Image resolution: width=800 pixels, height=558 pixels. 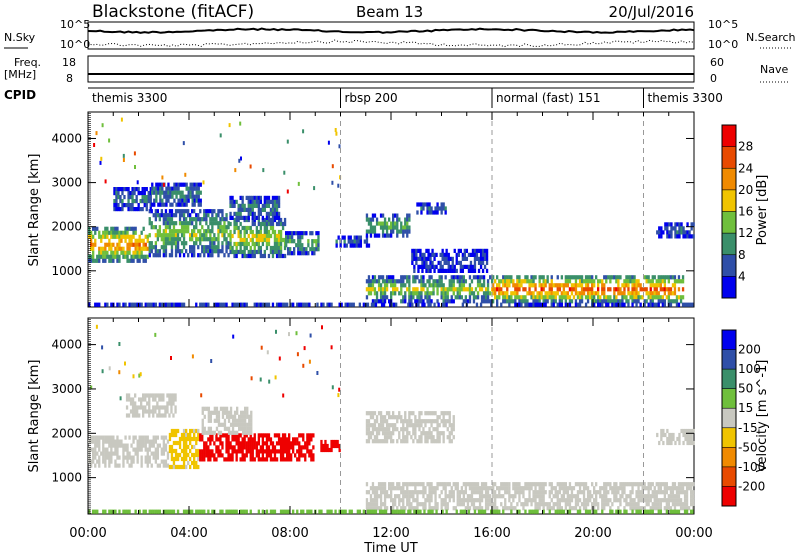 What do you see at coordinates (129, 98) in the screenshot?
I see `cpid-segment-label: themis 3300` at bounding box center [129, 98].